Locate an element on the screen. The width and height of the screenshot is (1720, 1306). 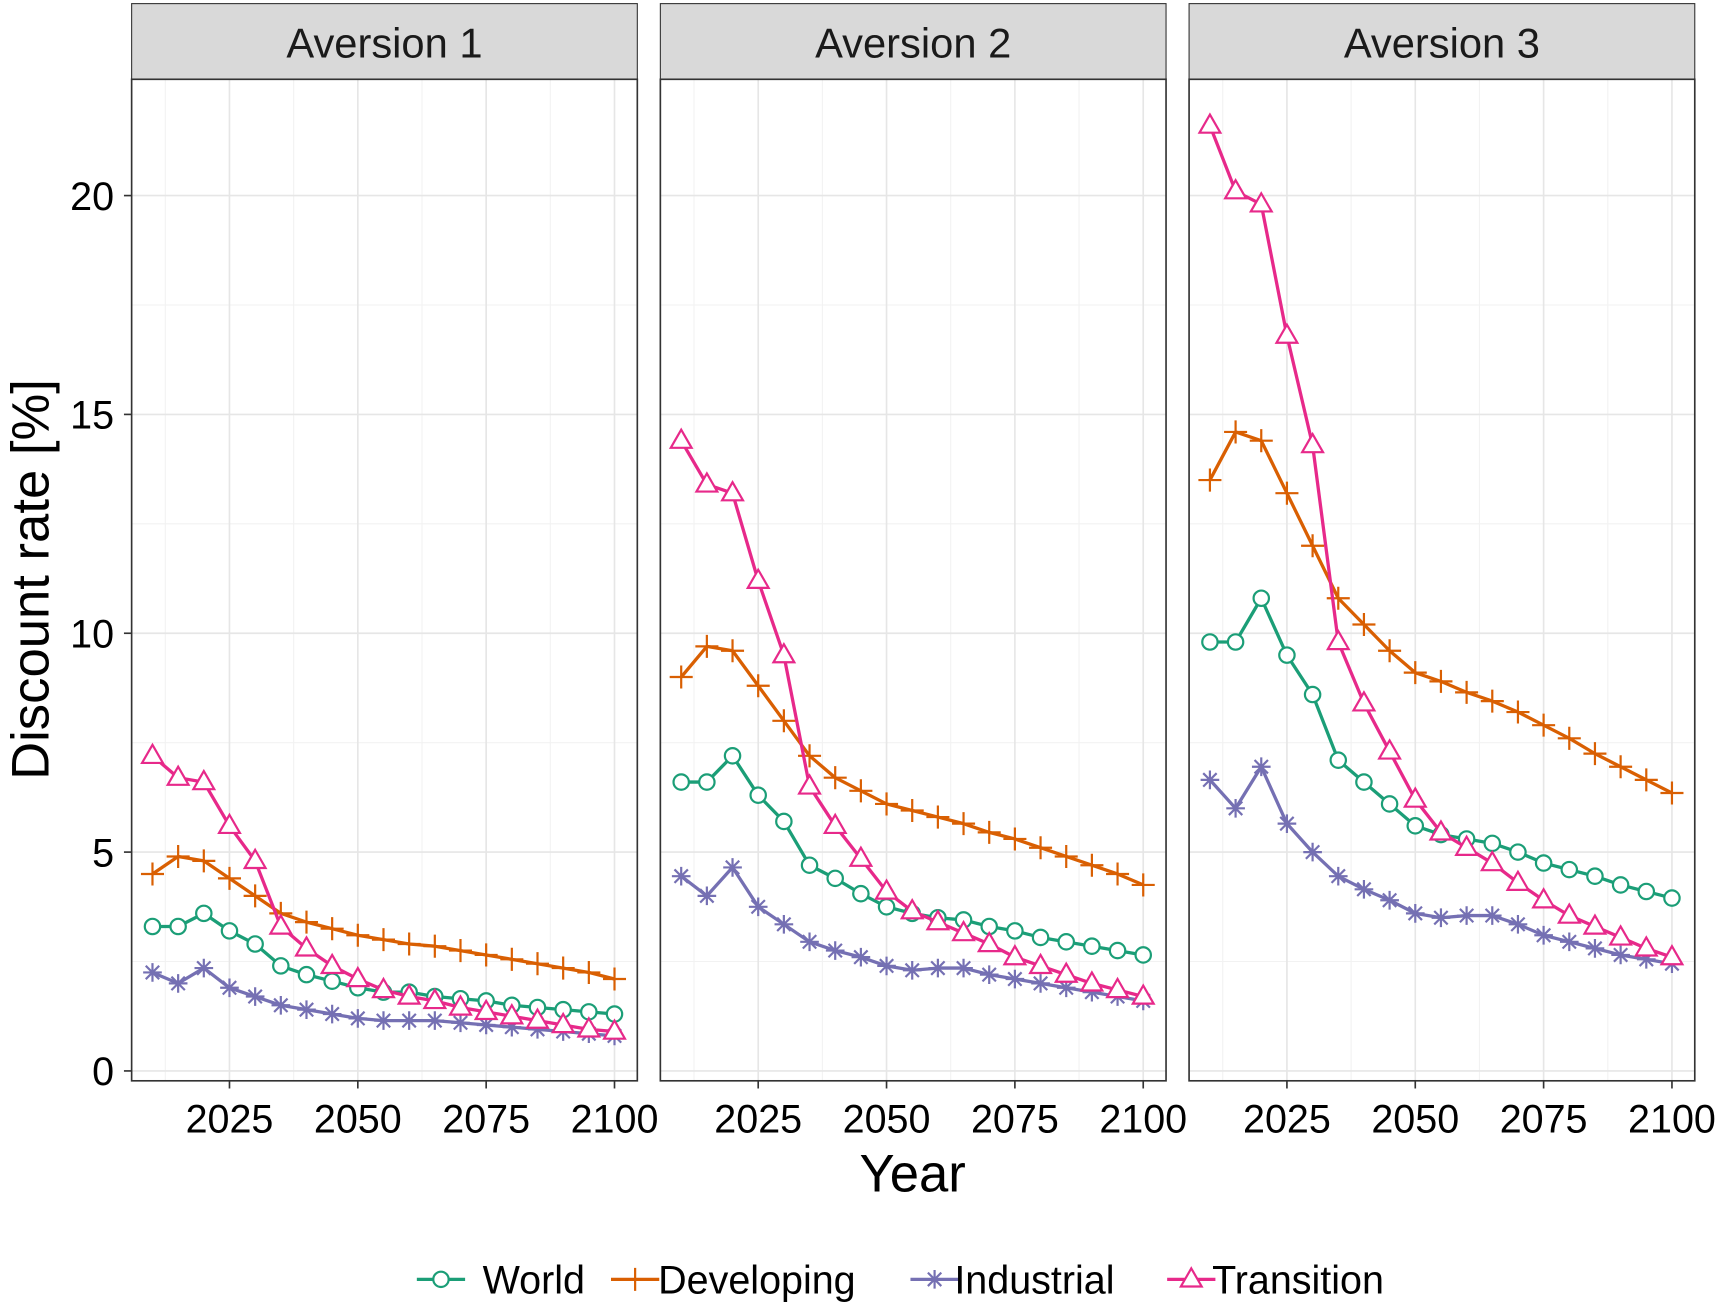
panel-strip is located at coordinates (384, 41).